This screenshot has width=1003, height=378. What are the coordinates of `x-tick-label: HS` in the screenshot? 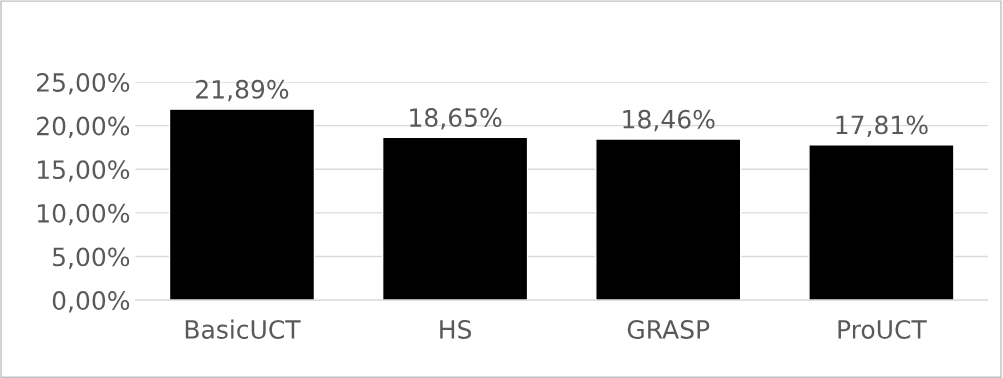 It's located at (456, 329).